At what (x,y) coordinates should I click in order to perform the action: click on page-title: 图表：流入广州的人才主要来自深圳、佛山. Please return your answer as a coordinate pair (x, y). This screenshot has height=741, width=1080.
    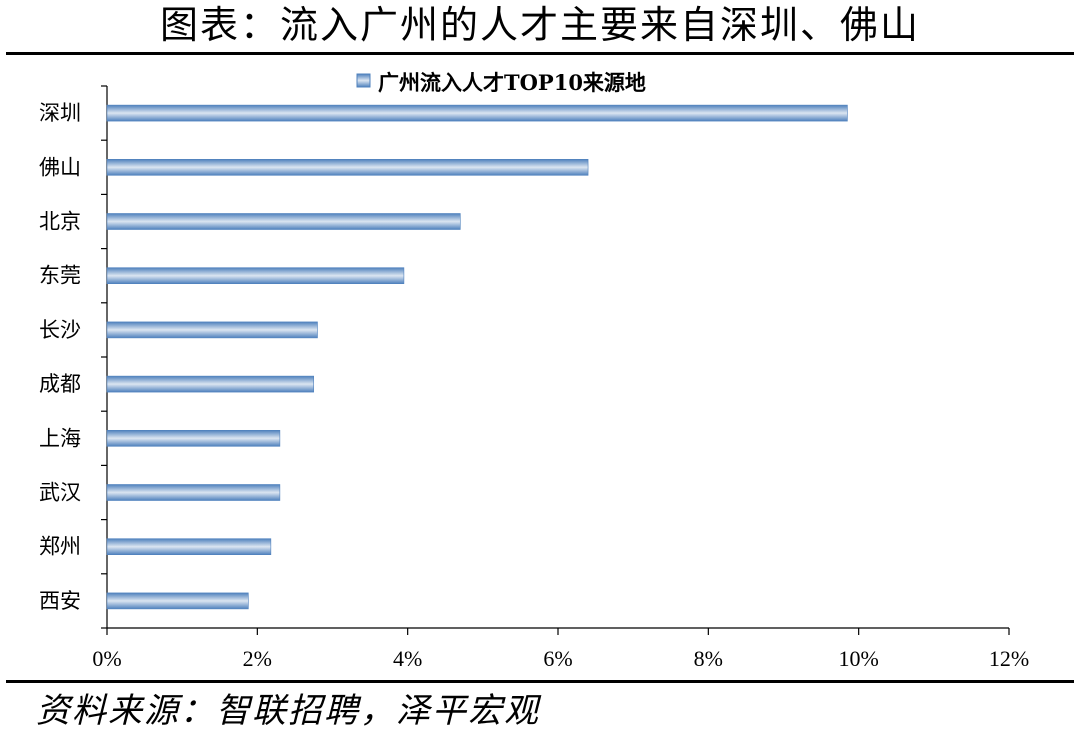
    Looking at the image, I should click on (539, 25).